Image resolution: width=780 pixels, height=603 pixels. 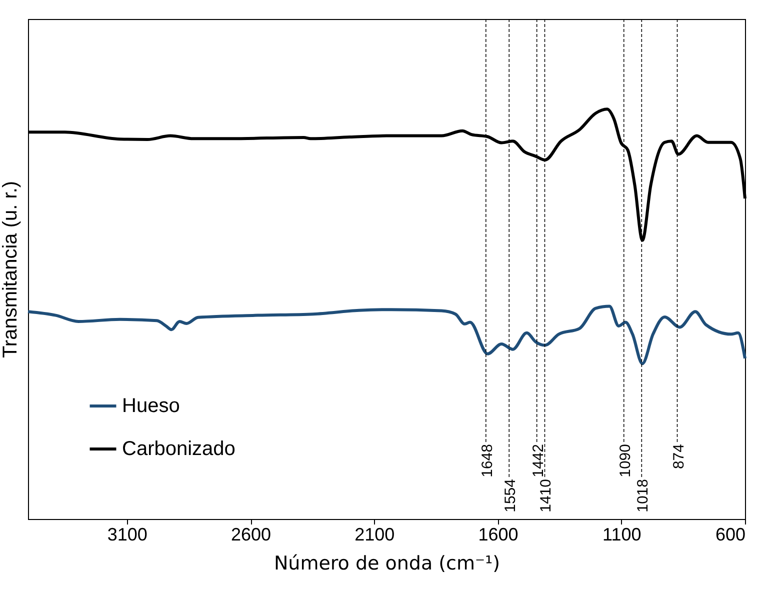 I want to click on y-axis-title: Transmitancia (u. r.), so click(x=11, y=269).